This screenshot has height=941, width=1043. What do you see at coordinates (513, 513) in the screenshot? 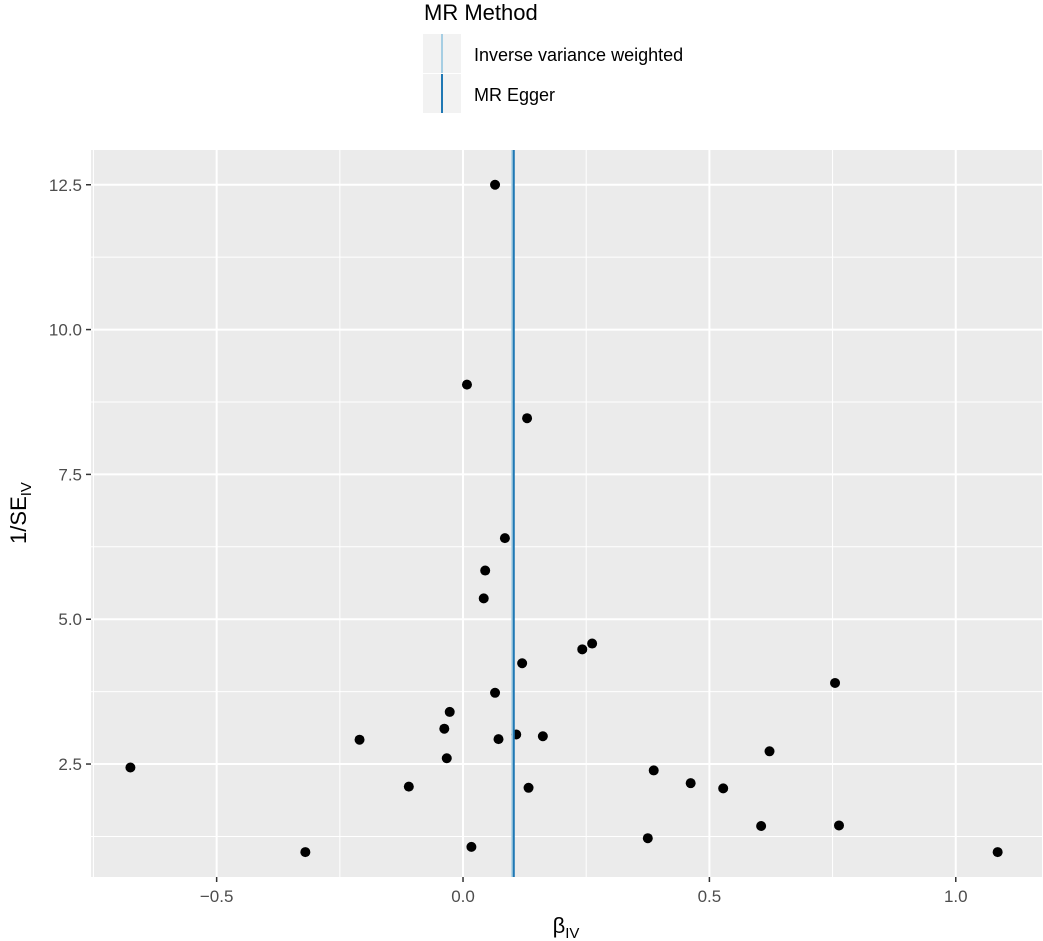
I see `method-lines` at bounding box center [513, 513].